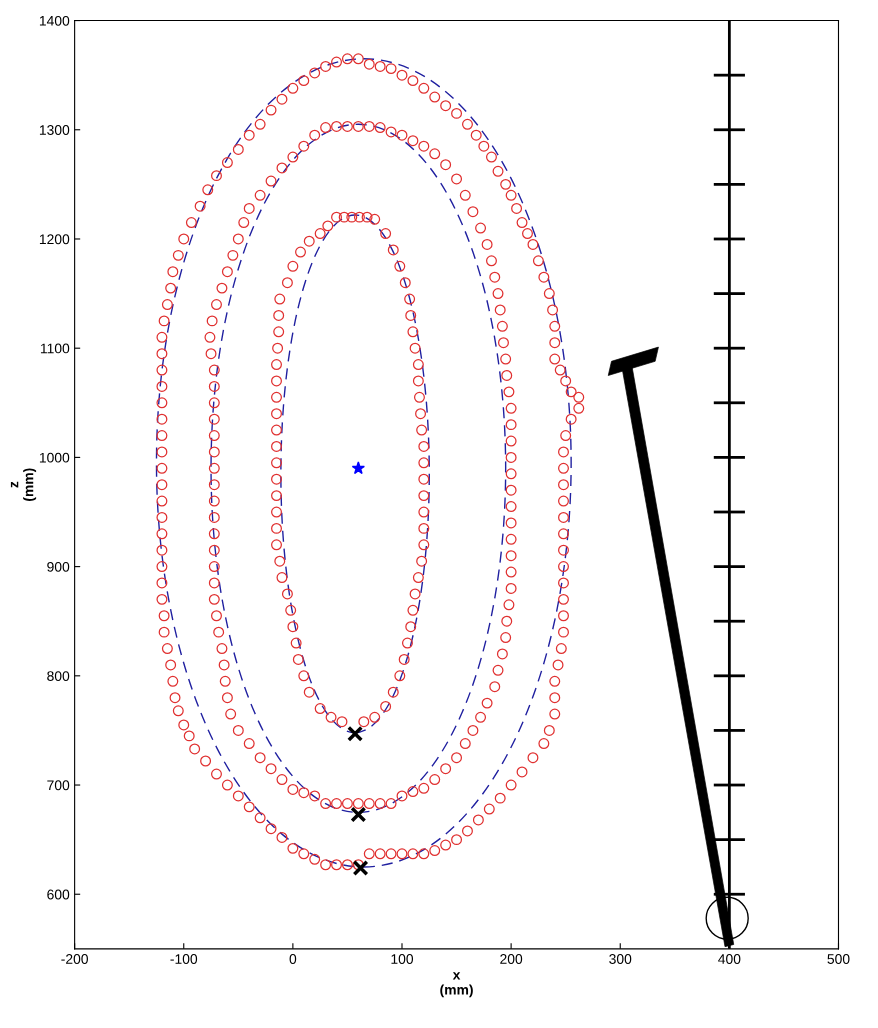  I want to click on x-tick-label: 400, so click(729, 959).